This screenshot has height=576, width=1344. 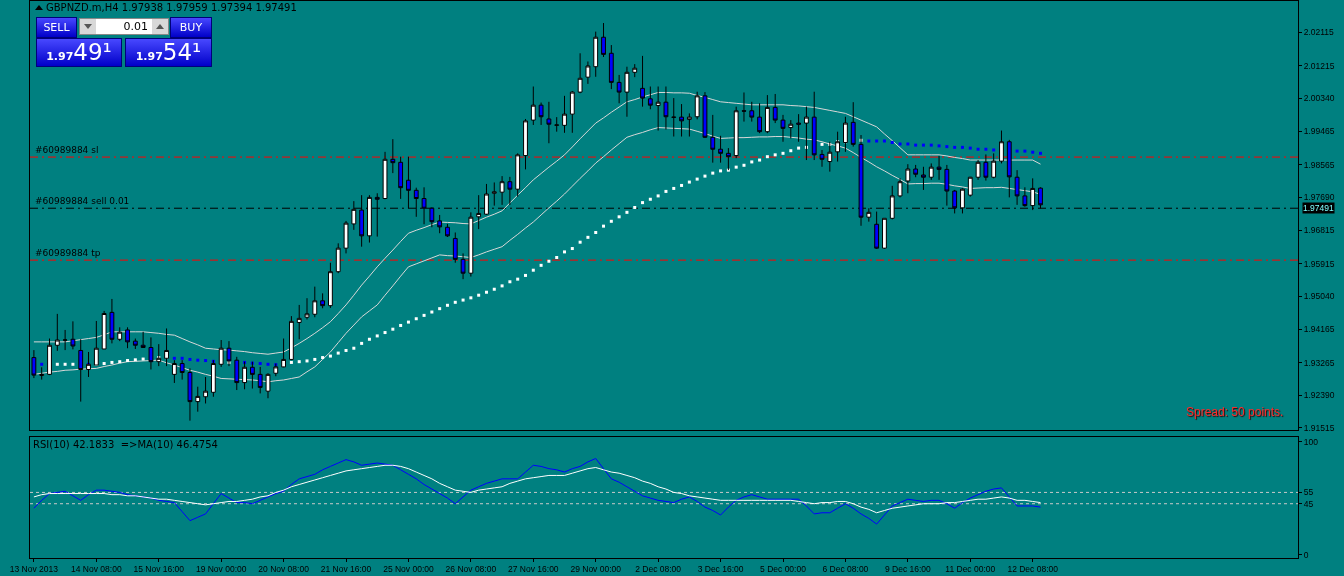 I want to click on x-tick-label: 27 Nov 16:00, so click(x=533, y=569).